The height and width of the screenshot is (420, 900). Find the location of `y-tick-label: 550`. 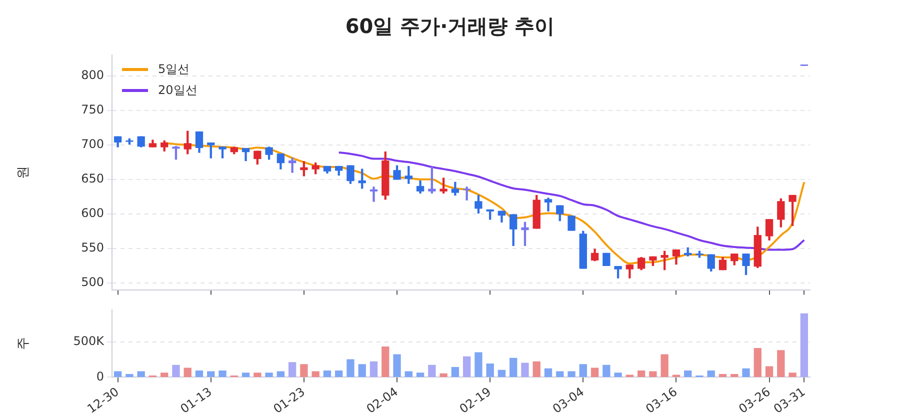

y-tick-label: 550 is located at coordinates (92, 247).